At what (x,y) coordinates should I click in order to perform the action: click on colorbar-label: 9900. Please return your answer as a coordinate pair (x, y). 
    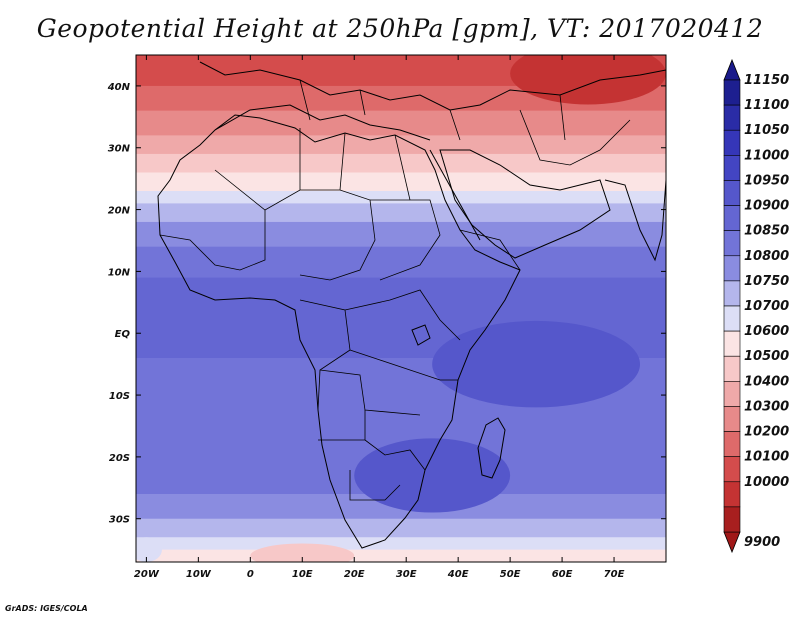
    Looking at the image, I should click on (762, 542).